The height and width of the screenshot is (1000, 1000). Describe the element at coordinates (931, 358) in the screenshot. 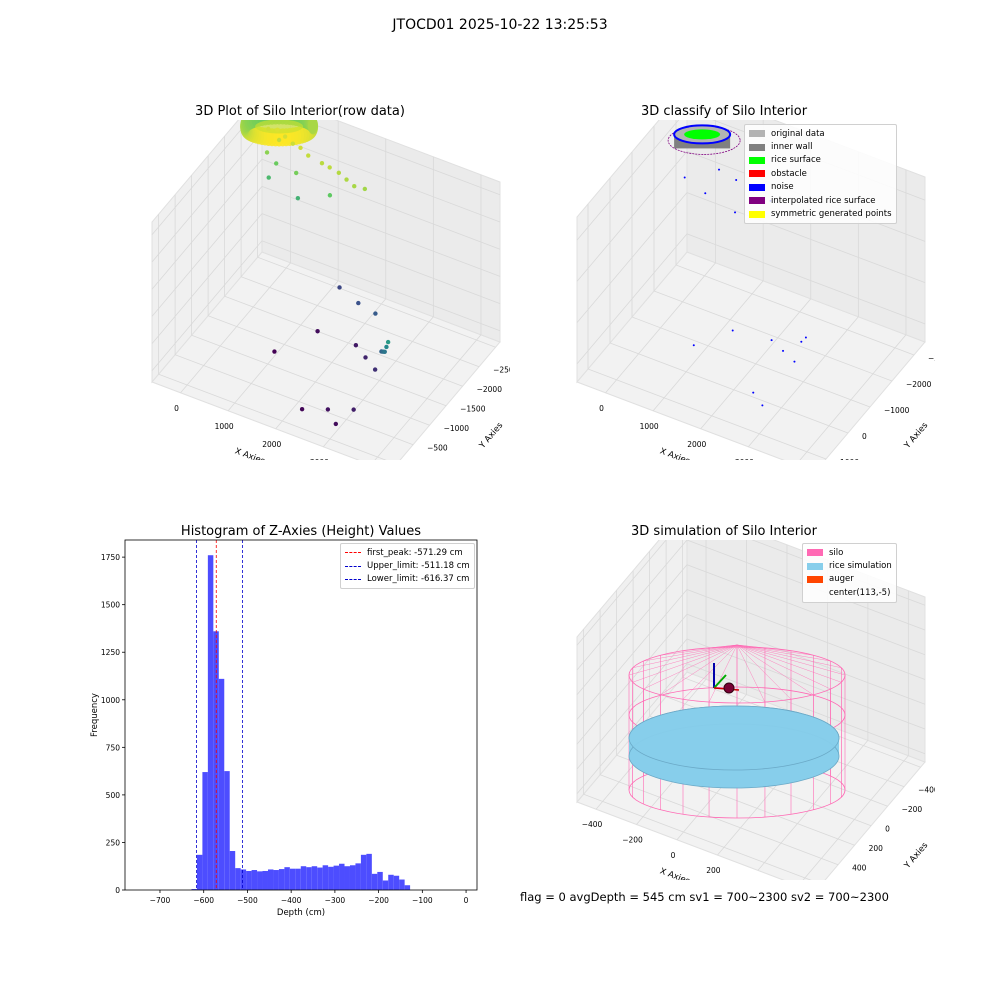

I see `y-tick-label: −3000` at that location.